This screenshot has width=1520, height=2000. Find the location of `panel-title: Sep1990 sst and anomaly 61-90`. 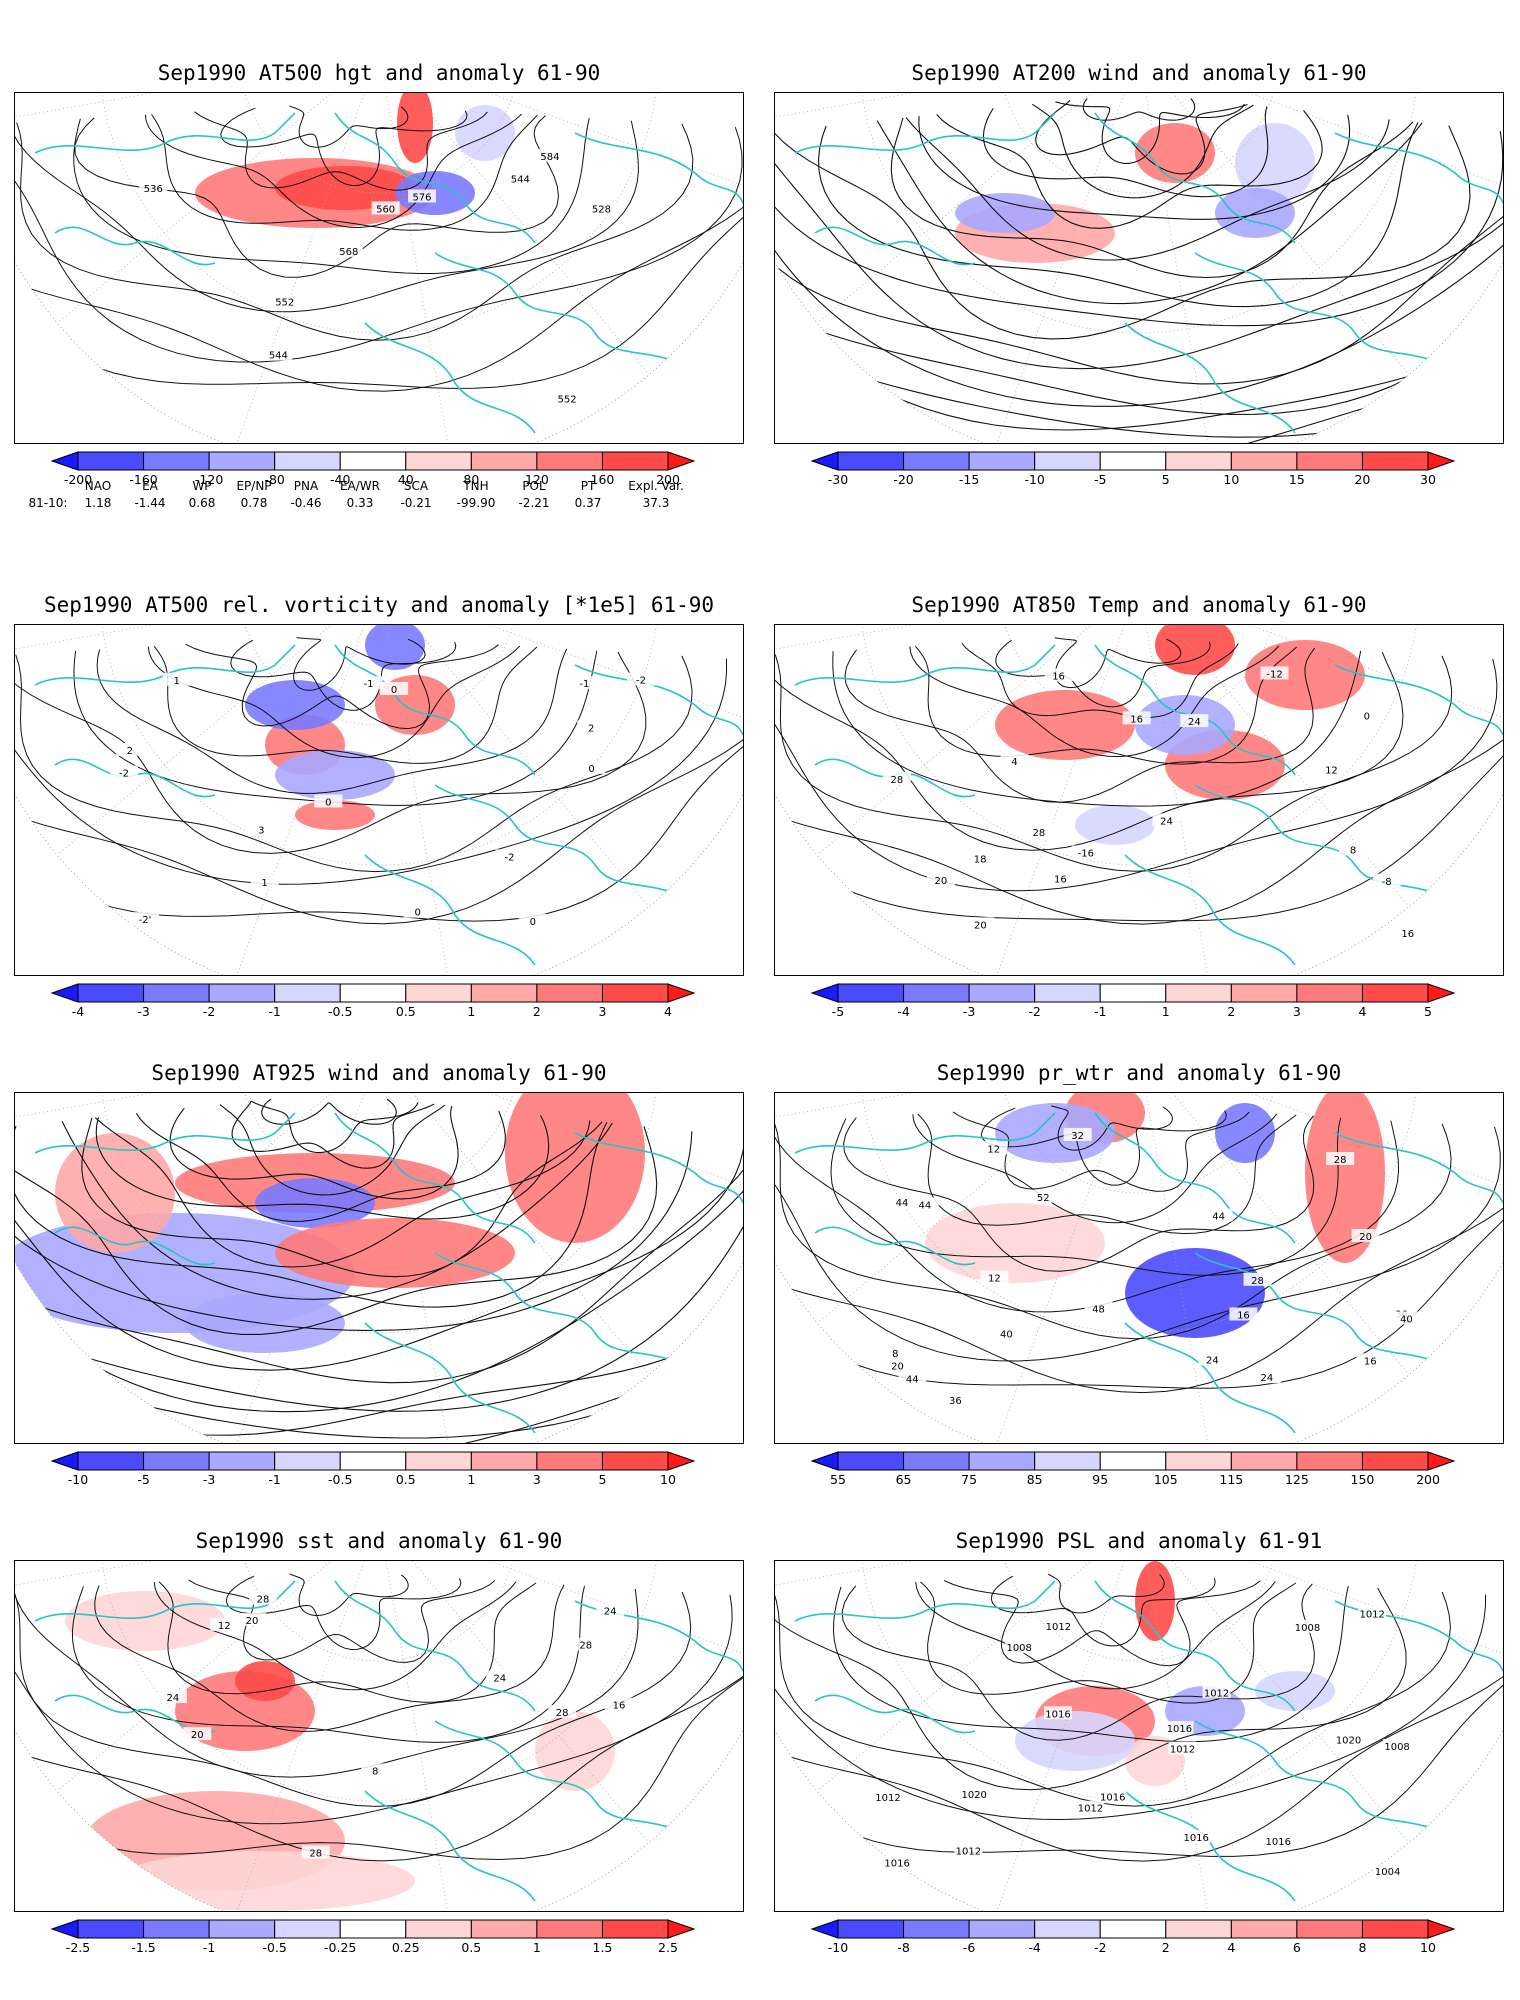

panel-title: Sep1990 sst and anomaly 61-90 is located at coordinates (379, 1541).